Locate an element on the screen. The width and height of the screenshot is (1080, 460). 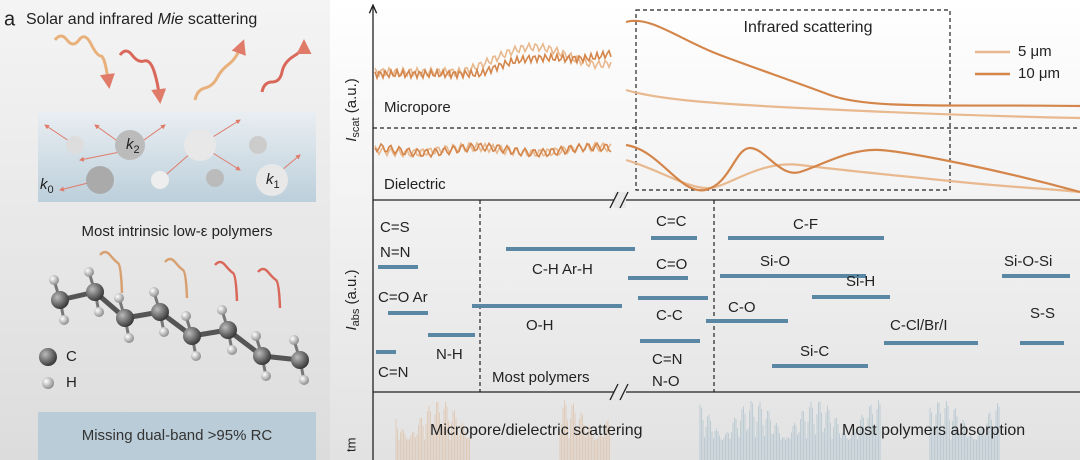
bond-label: C-O is located at coordinates (742, 307).